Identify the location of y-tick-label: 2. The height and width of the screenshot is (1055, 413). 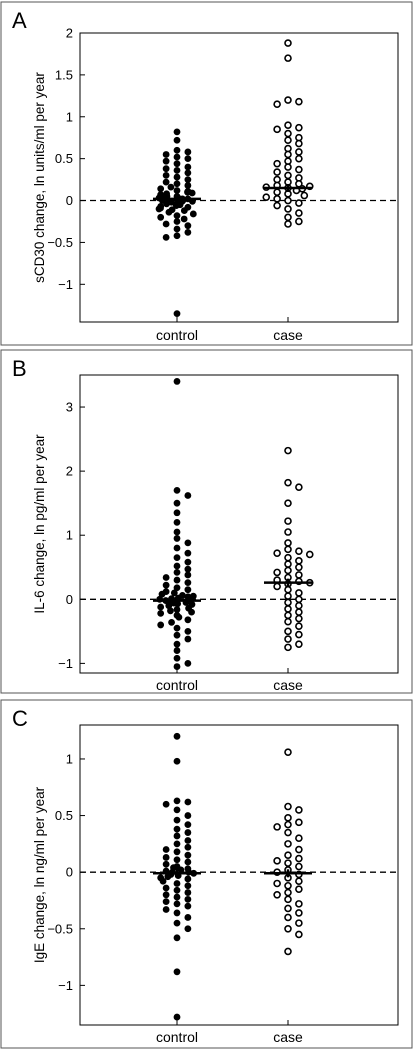
(69, 471).